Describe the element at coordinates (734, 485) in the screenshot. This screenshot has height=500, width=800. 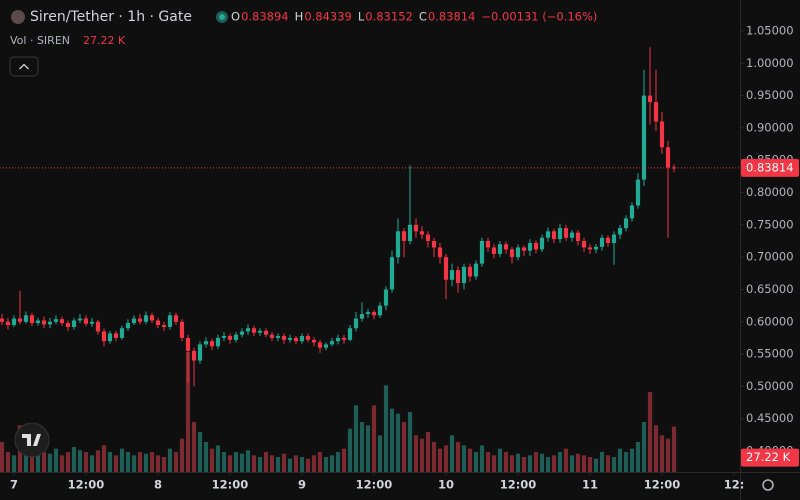
I see `x-tick-label: 12:` at that location.